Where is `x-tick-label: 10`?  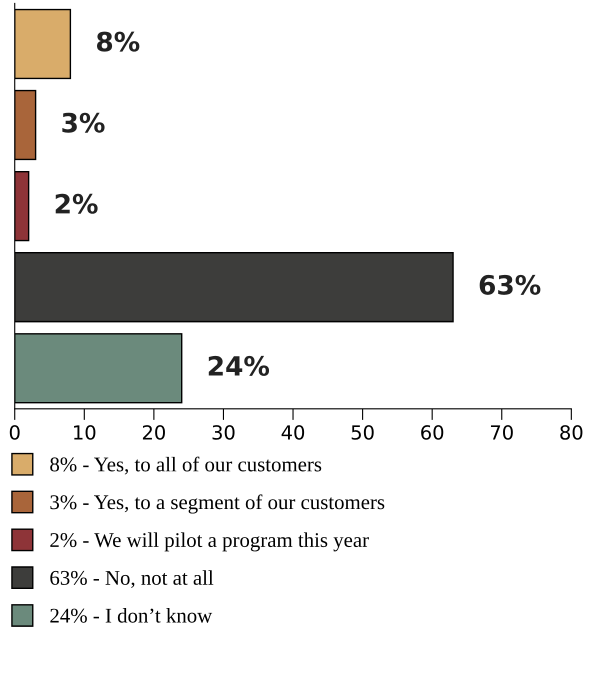
x-tick-label: 10 is located at coordinates (85, 432).